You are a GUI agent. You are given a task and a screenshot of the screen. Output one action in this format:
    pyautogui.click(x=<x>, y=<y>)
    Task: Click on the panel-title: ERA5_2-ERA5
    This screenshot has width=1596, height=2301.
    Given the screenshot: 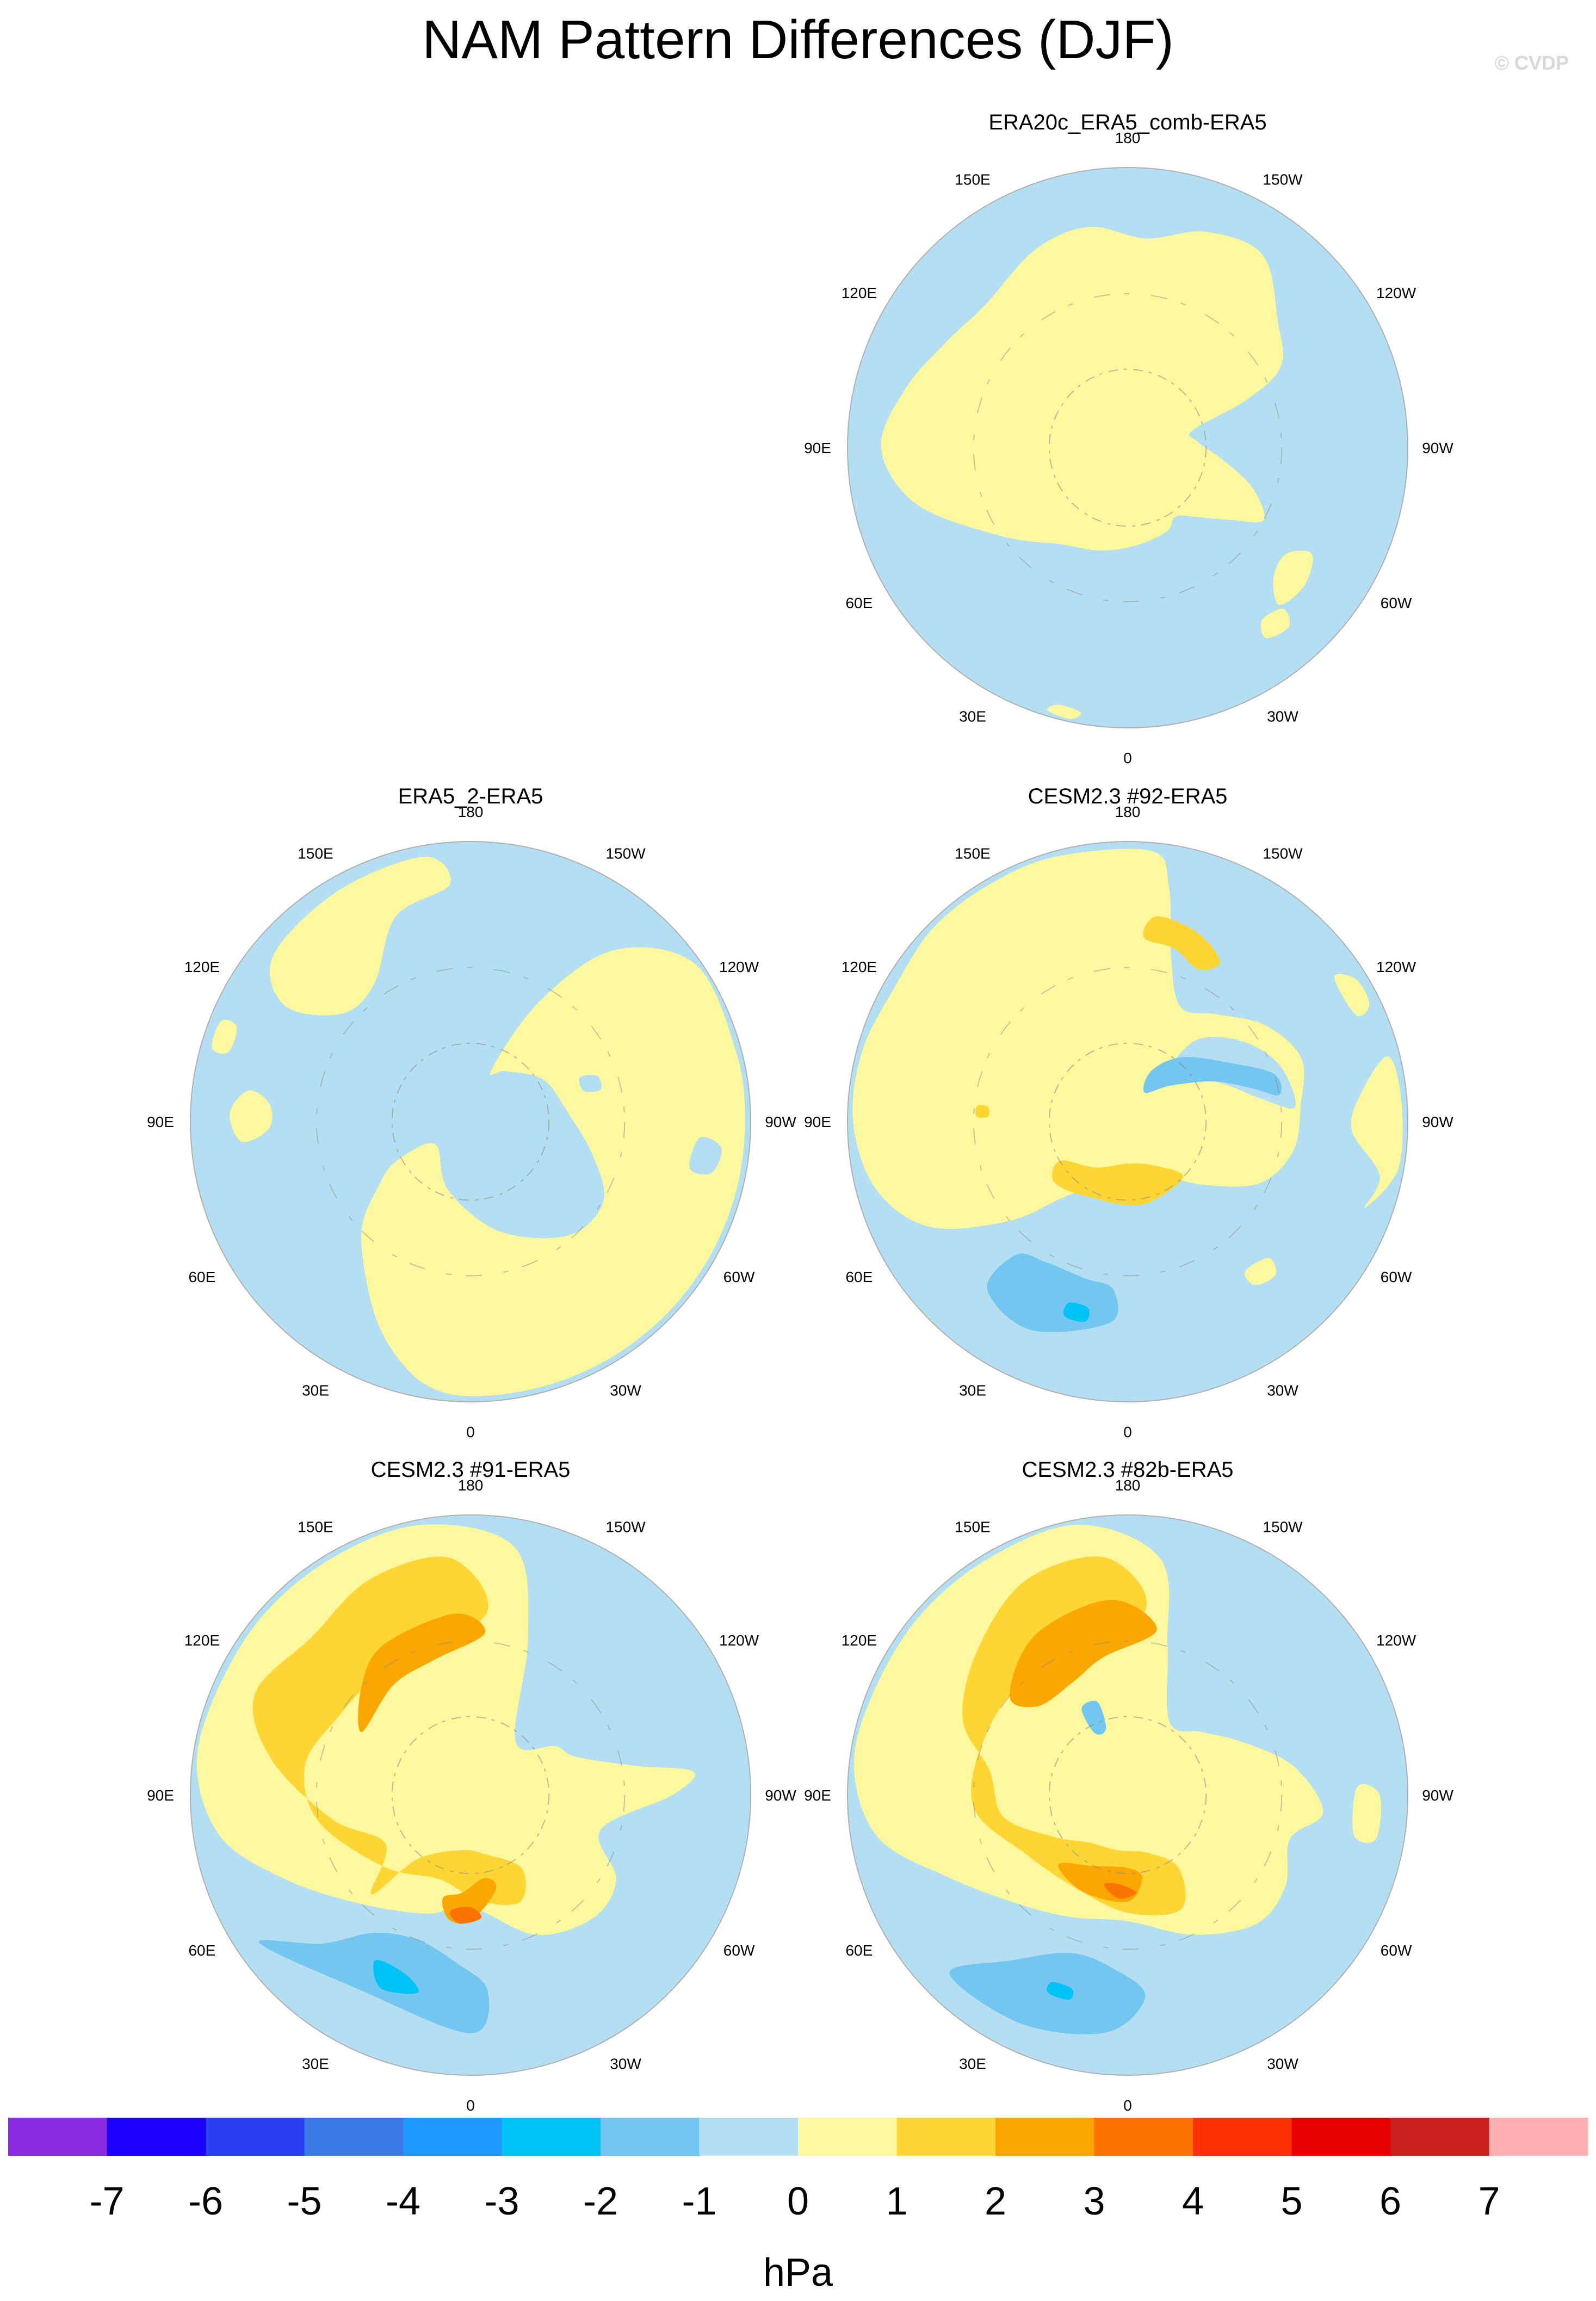 What is the action you would take?
    pyautogui.click(x=471, y=796)
    